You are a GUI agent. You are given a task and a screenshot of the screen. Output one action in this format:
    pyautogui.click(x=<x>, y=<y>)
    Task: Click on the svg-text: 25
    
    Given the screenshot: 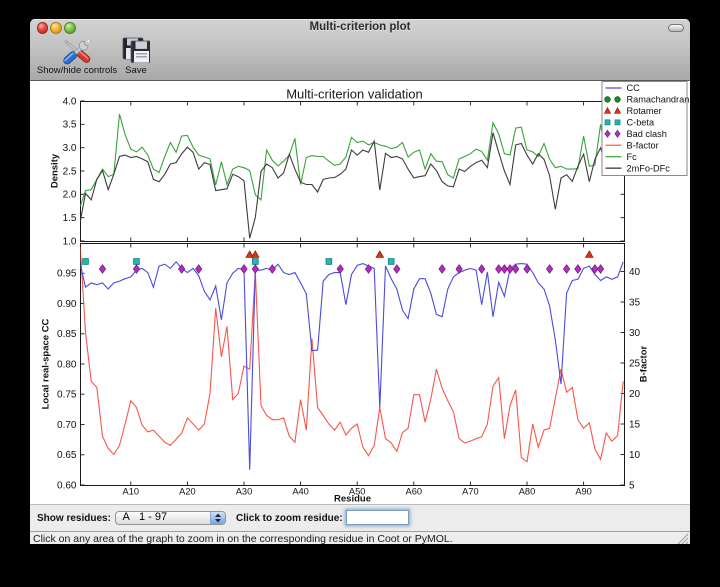 What is the action you would take?
    pyautogui.click(x=635, y=363)
    